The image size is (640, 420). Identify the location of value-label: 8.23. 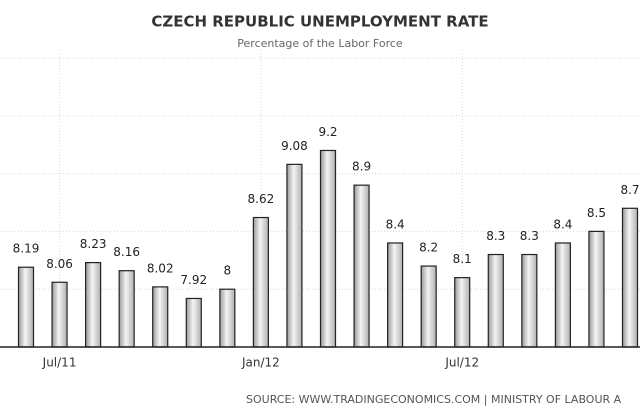
(93, 244).